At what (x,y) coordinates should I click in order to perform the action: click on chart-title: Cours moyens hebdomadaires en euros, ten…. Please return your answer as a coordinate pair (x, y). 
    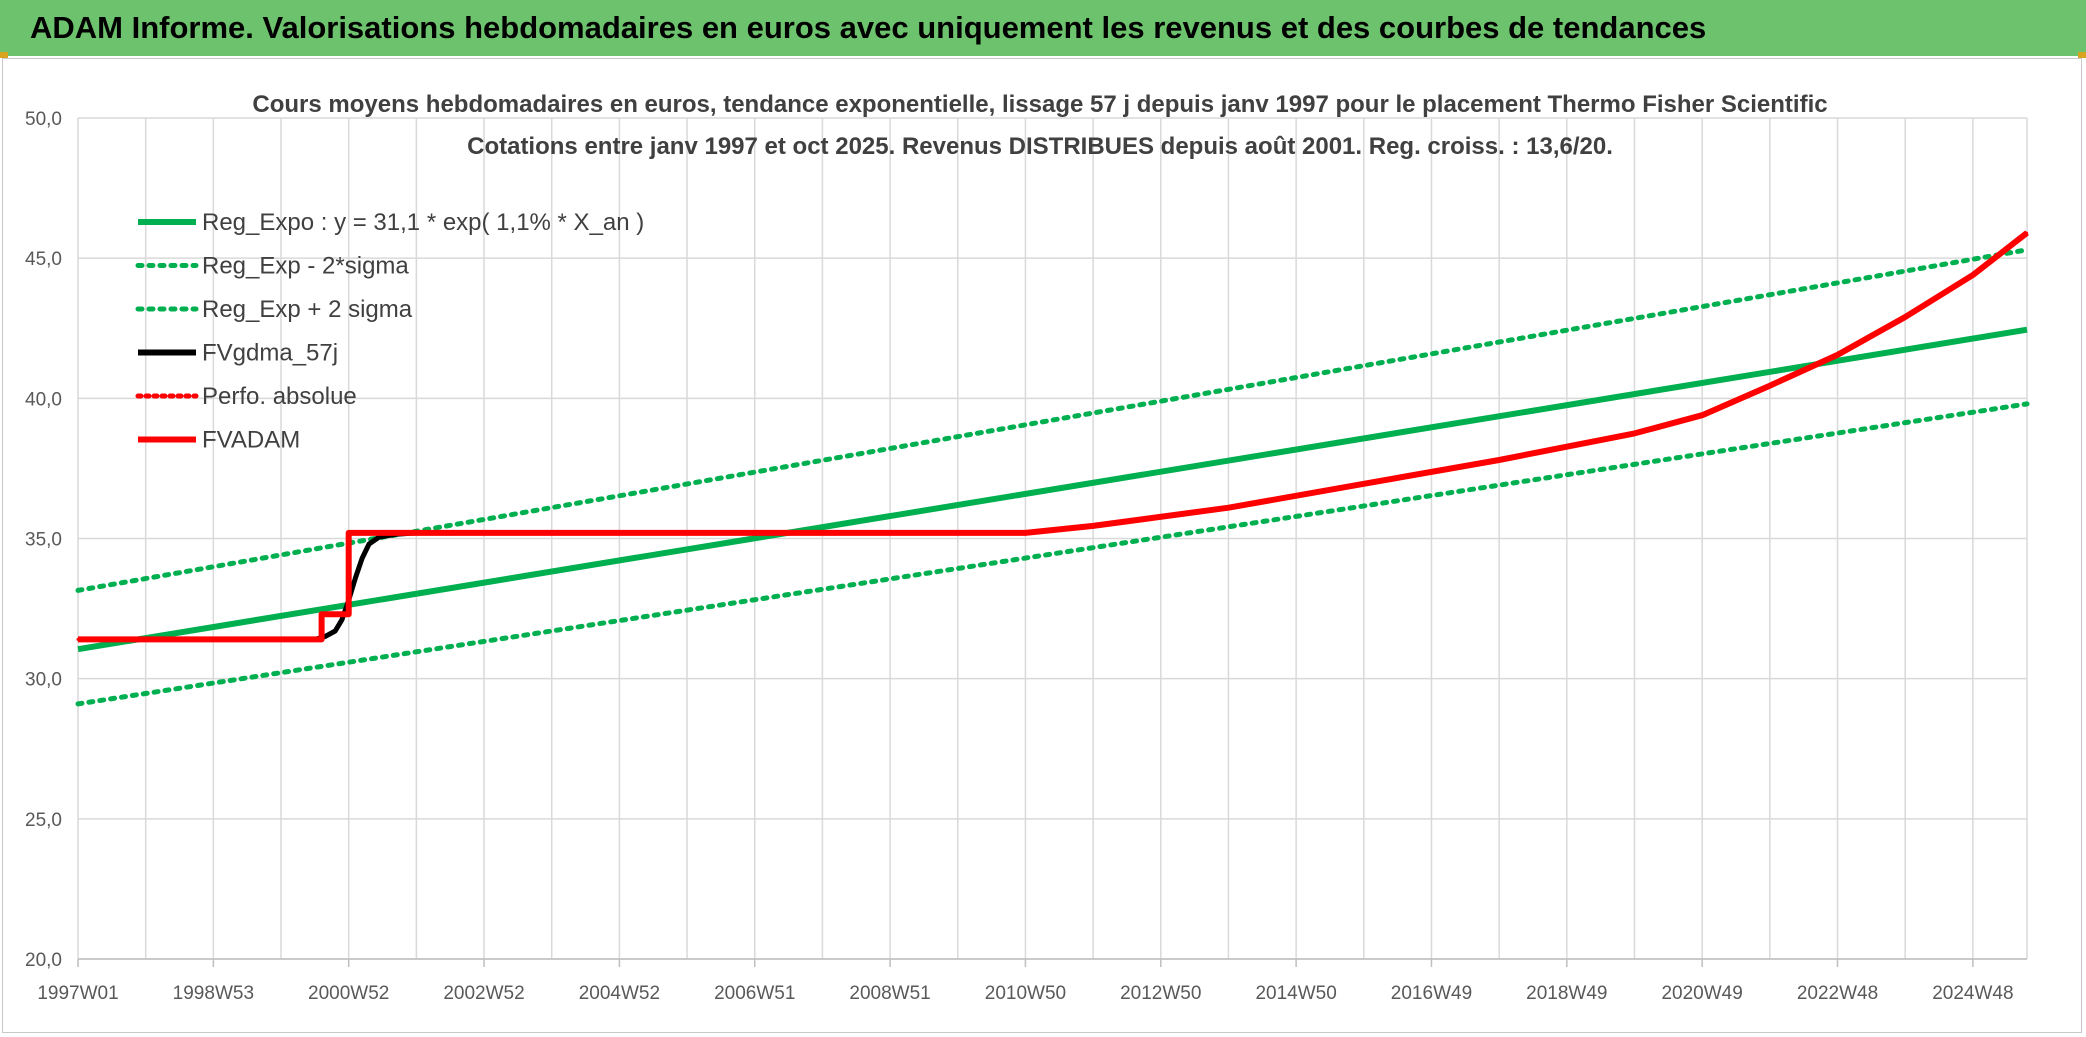
    Looking at the image, I should click on (1039, 104).